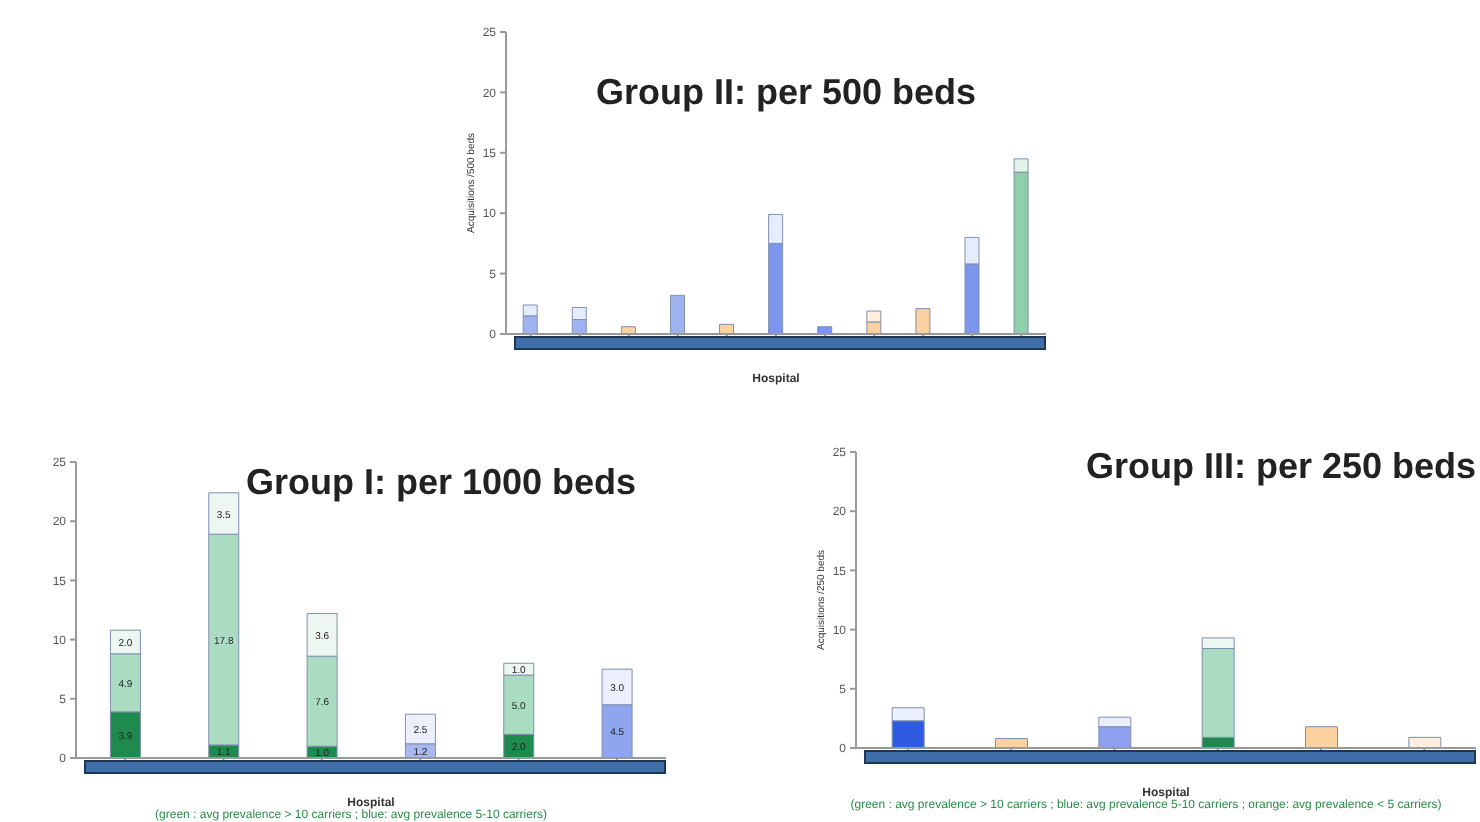 This screenshot has height=822, width=1480. I want to click on chart-title: Group I: per 1000 beds, so click(441, 483).